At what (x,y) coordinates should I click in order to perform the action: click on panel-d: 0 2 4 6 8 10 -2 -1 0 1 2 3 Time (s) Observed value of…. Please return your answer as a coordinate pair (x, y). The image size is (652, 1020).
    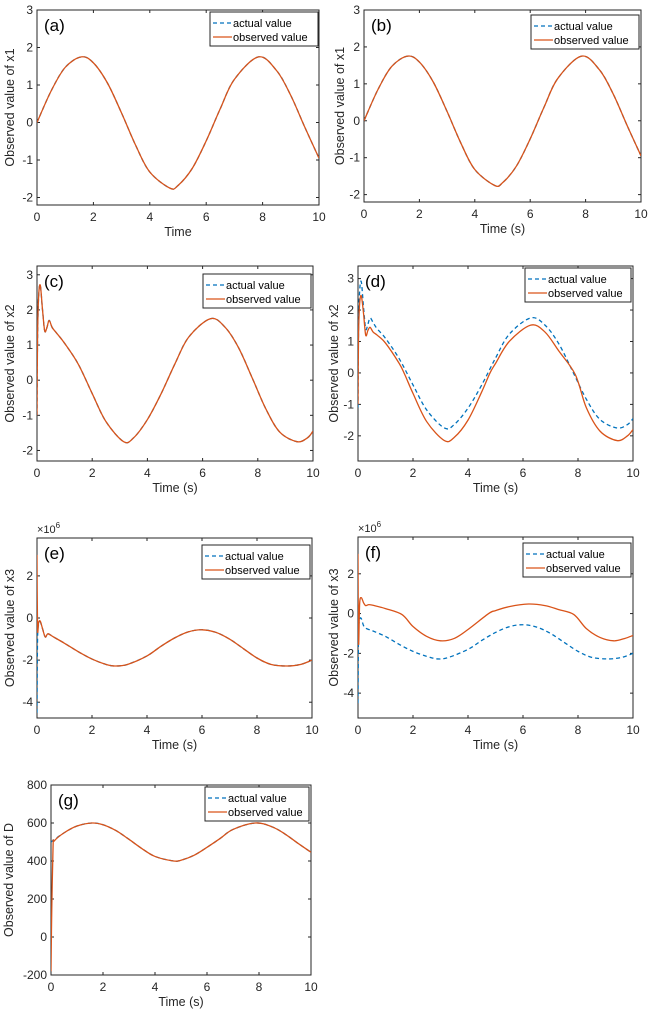
    Looking at the image, I should click on (483, 380).